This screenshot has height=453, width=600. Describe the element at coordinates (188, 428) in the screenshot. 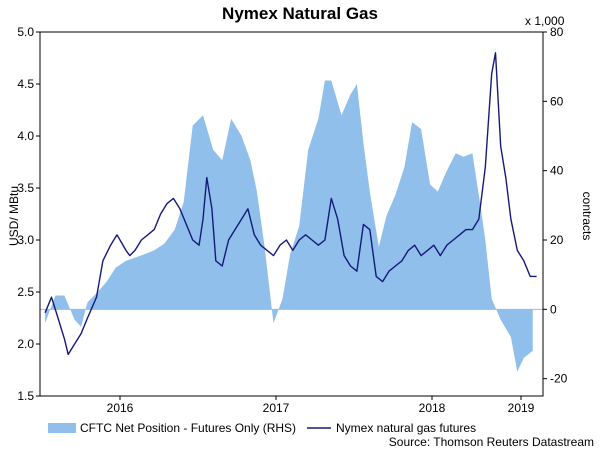

I see `legend-label-cftc: CFTC Net Position - Futures Only (RHS)` at that location.